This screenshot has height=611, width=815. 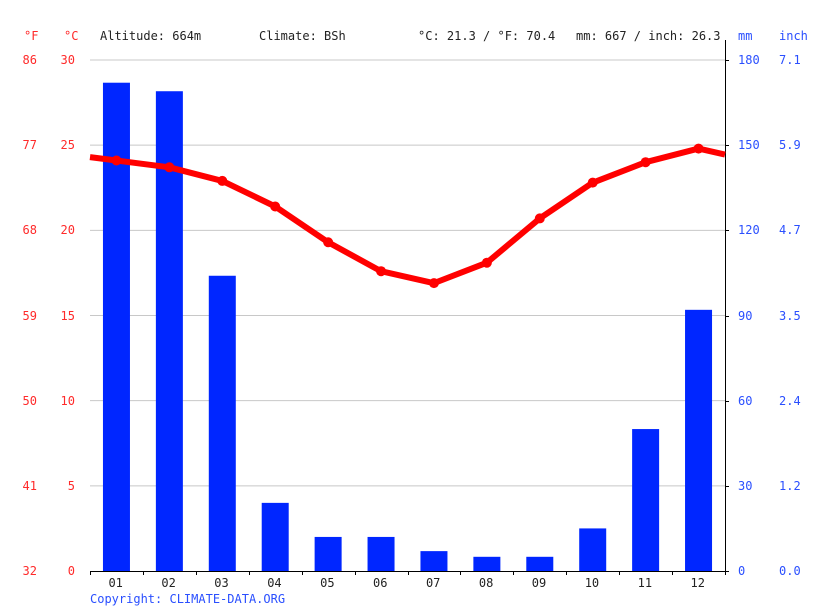 What do you see at coordinates (168, 583) in the screenshot?
I see `month-label: 02` at bounding box center [168, 583].